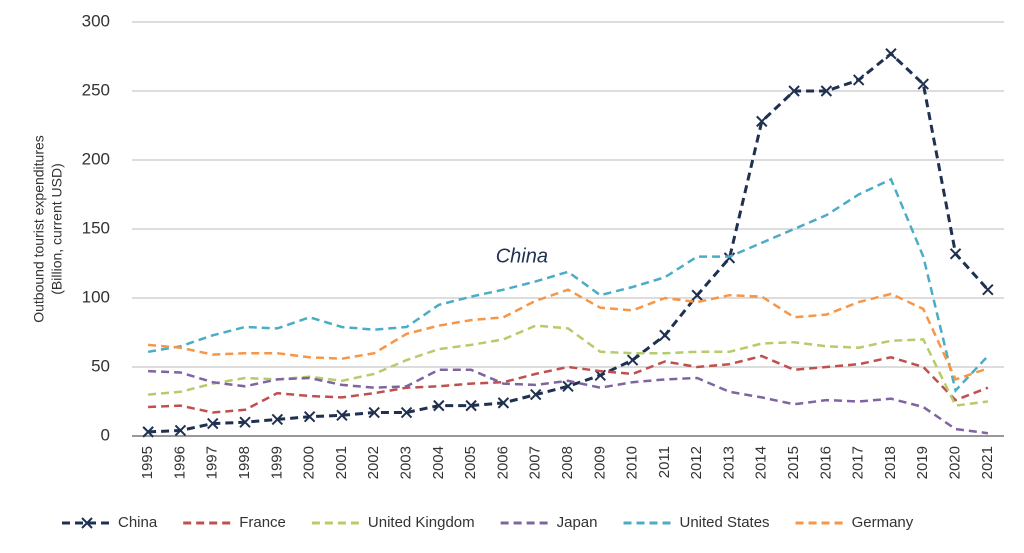 This screenshot has width=1024, height=553. What do you see at coordinates (341, 462) in the screenshot?
I see `x-tick-label: 2001` at bounding box center [341, 462].